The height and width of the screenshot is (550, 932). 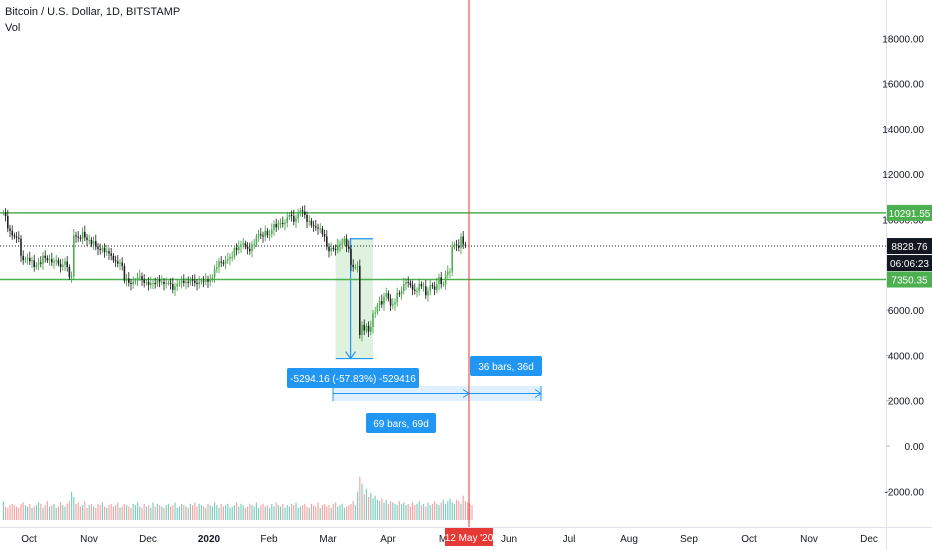 What do you see at coordinates (209, 539) in the screenshot?
I see `x-tick-label: 2020` at bounding box center [209, 539].